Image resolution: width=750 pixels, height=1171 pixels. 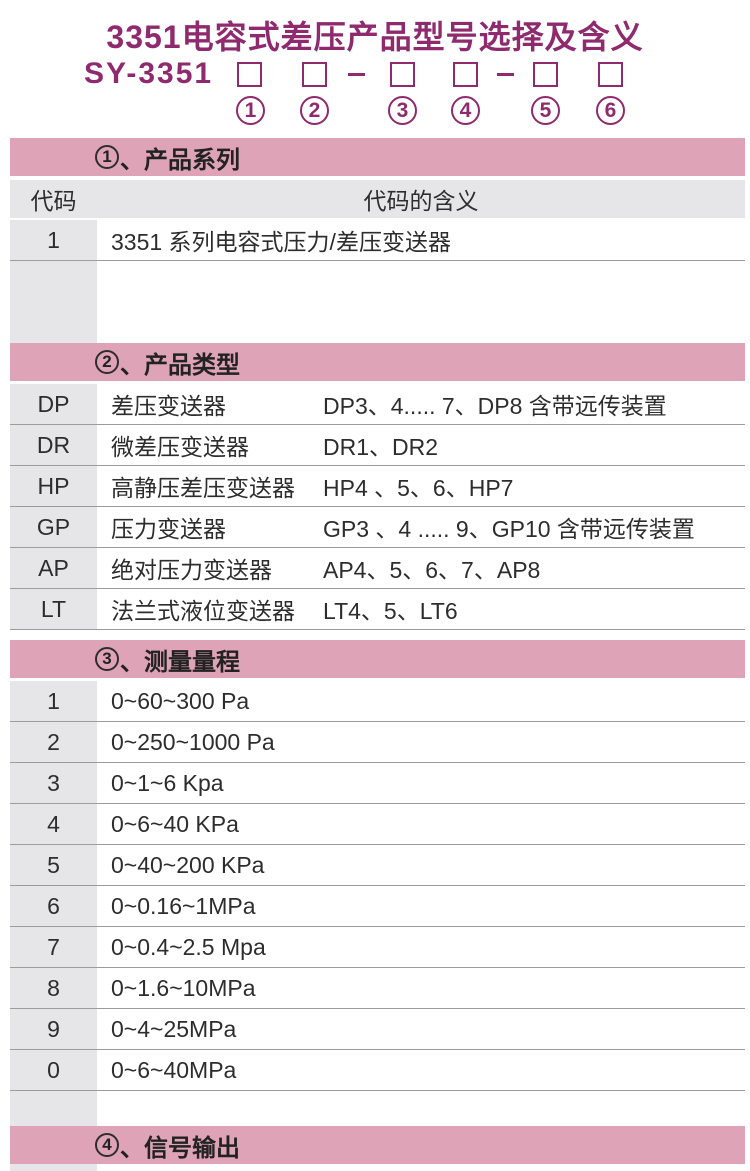 I want to click on circled-number-icon: 3, so click(x=107, y=659).